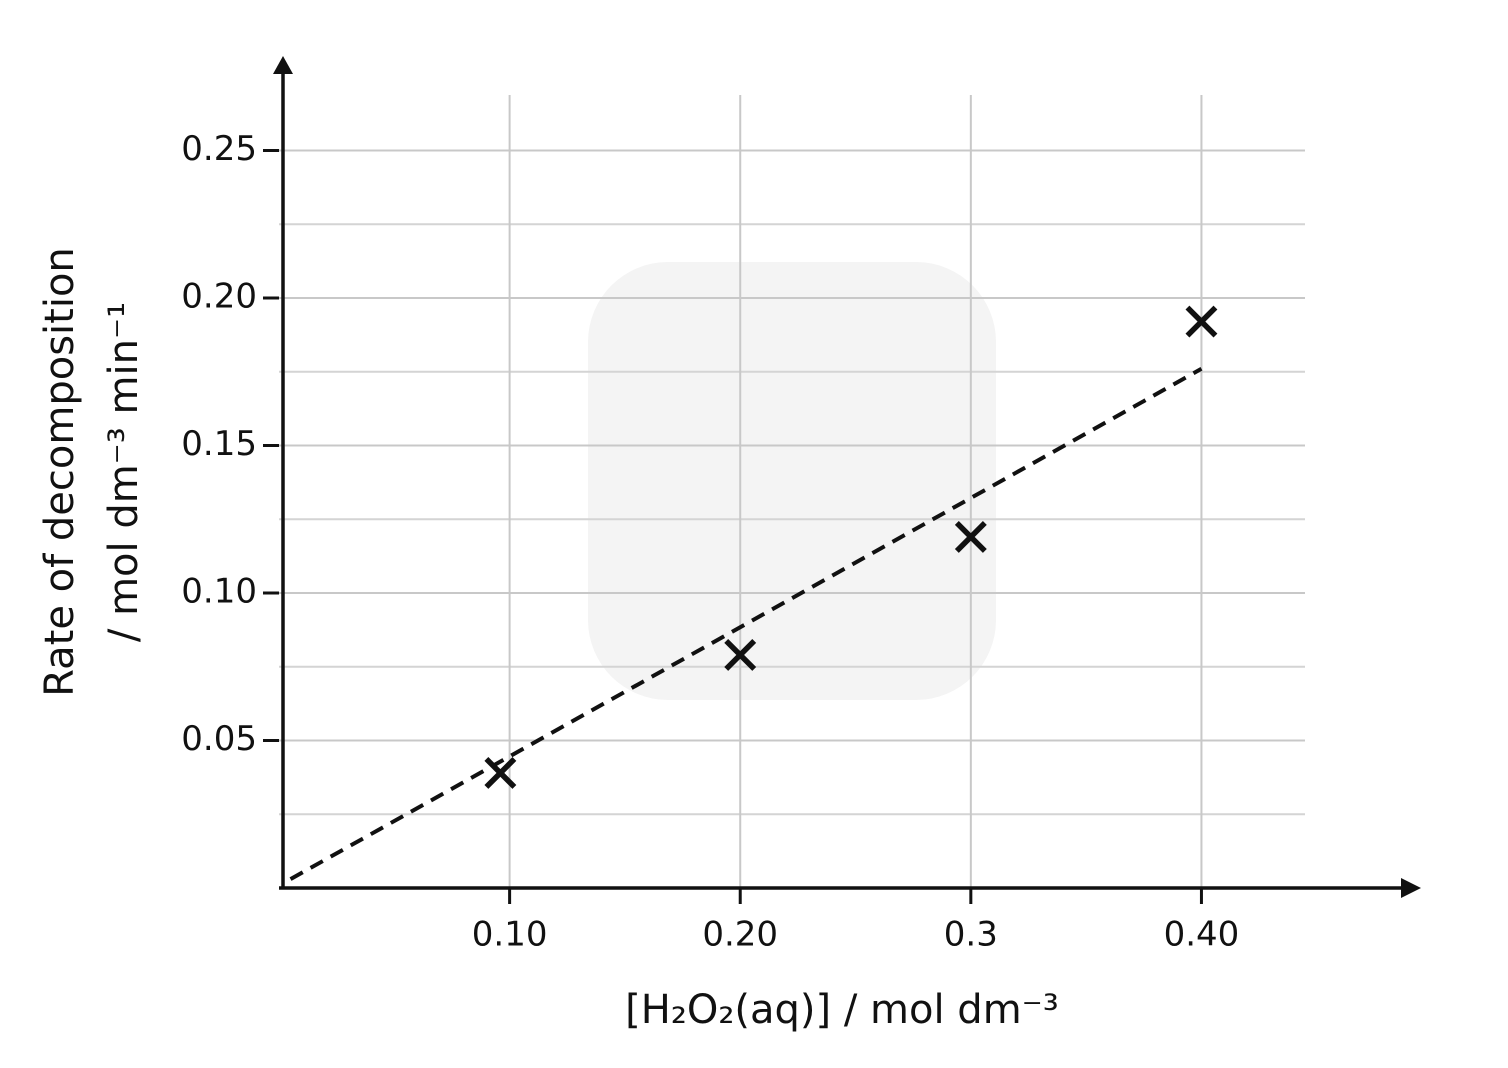 This screenshot has height=1068, width=1508. I want to click on x-axis-arrow, so click(1411, 888).